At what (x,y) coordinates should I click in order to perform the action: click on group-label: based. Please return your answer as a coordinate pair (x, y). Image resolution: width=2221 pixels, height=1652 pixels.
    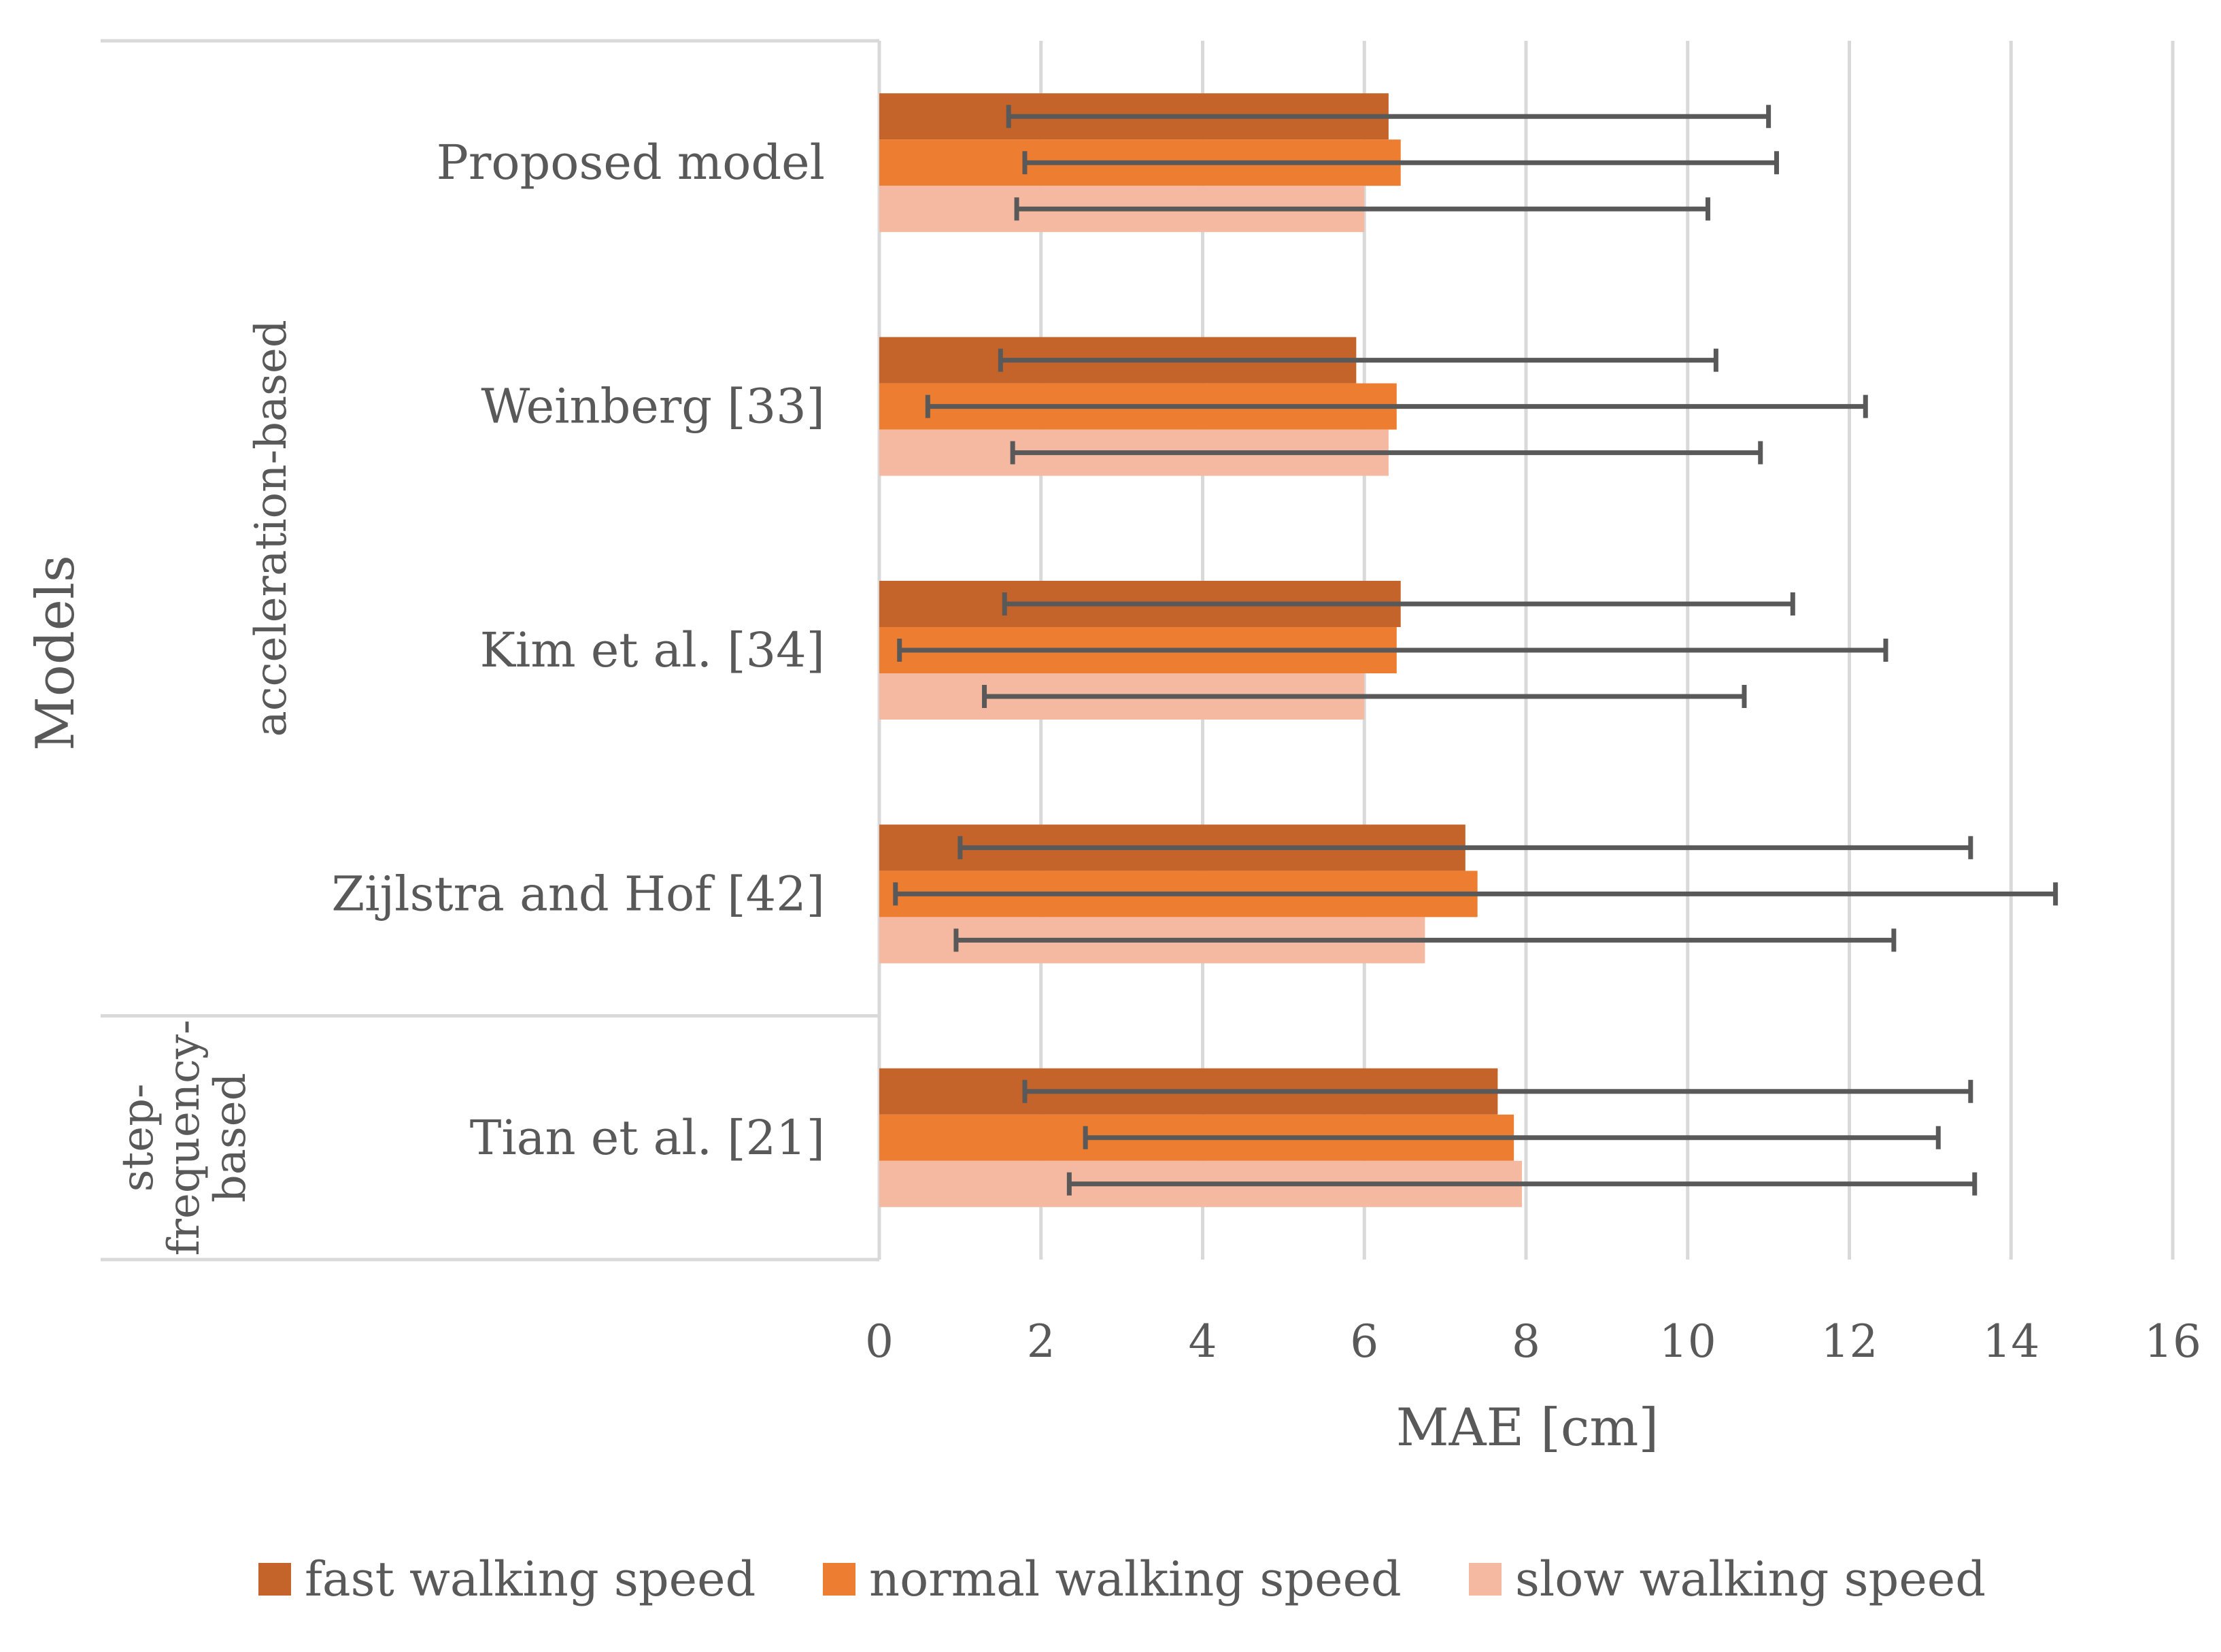
    Looking at the image, I should click on (230, 1138).